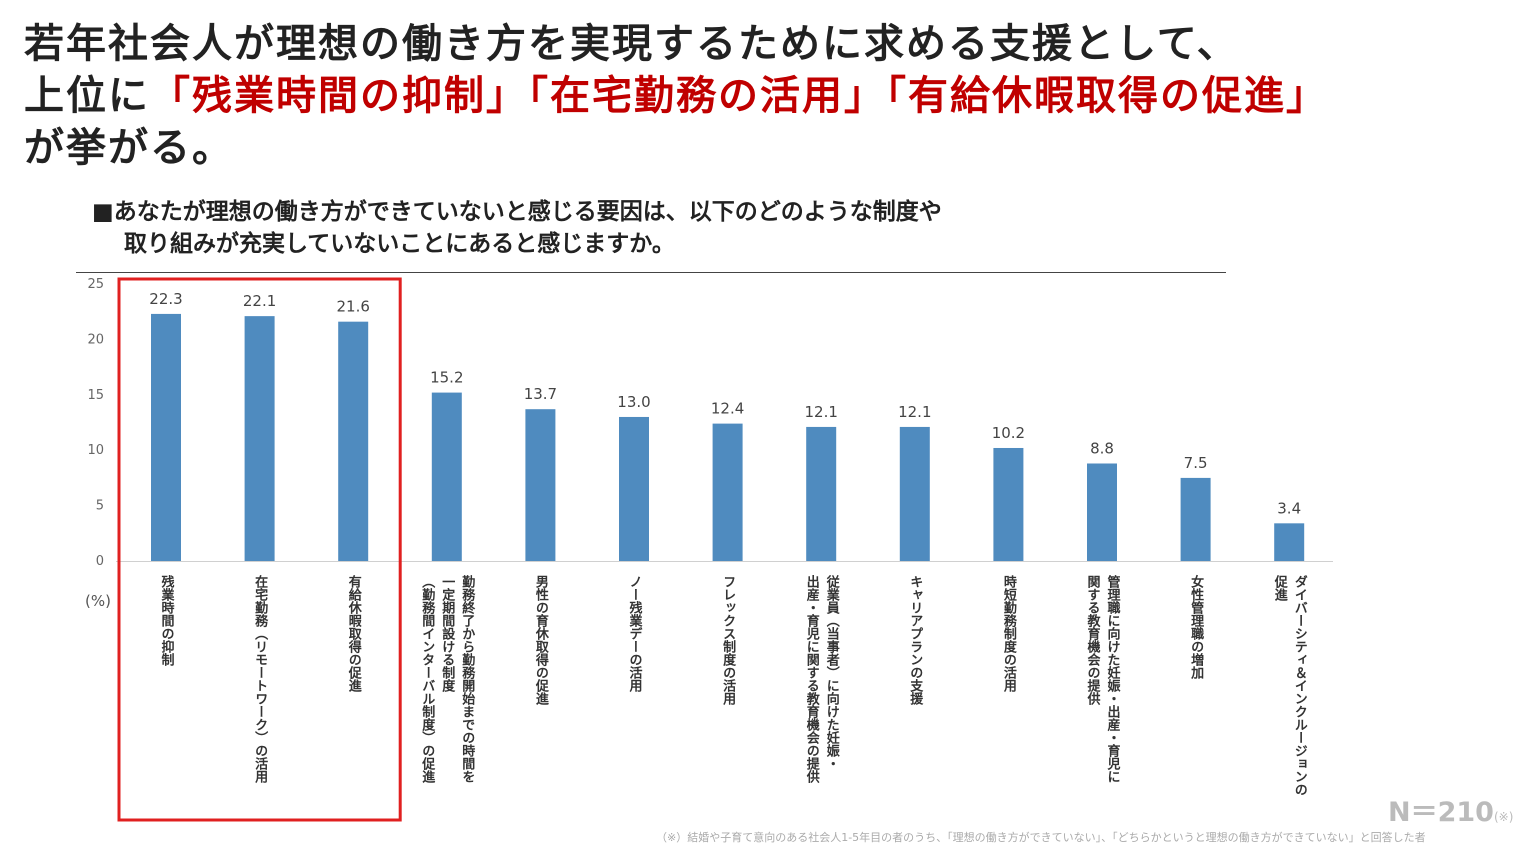 This screenshot has height=846, width=1517. Describe the element at coordinates (98, 601) in the screenshot. I see `y-axis-unit: (%)` at that location.